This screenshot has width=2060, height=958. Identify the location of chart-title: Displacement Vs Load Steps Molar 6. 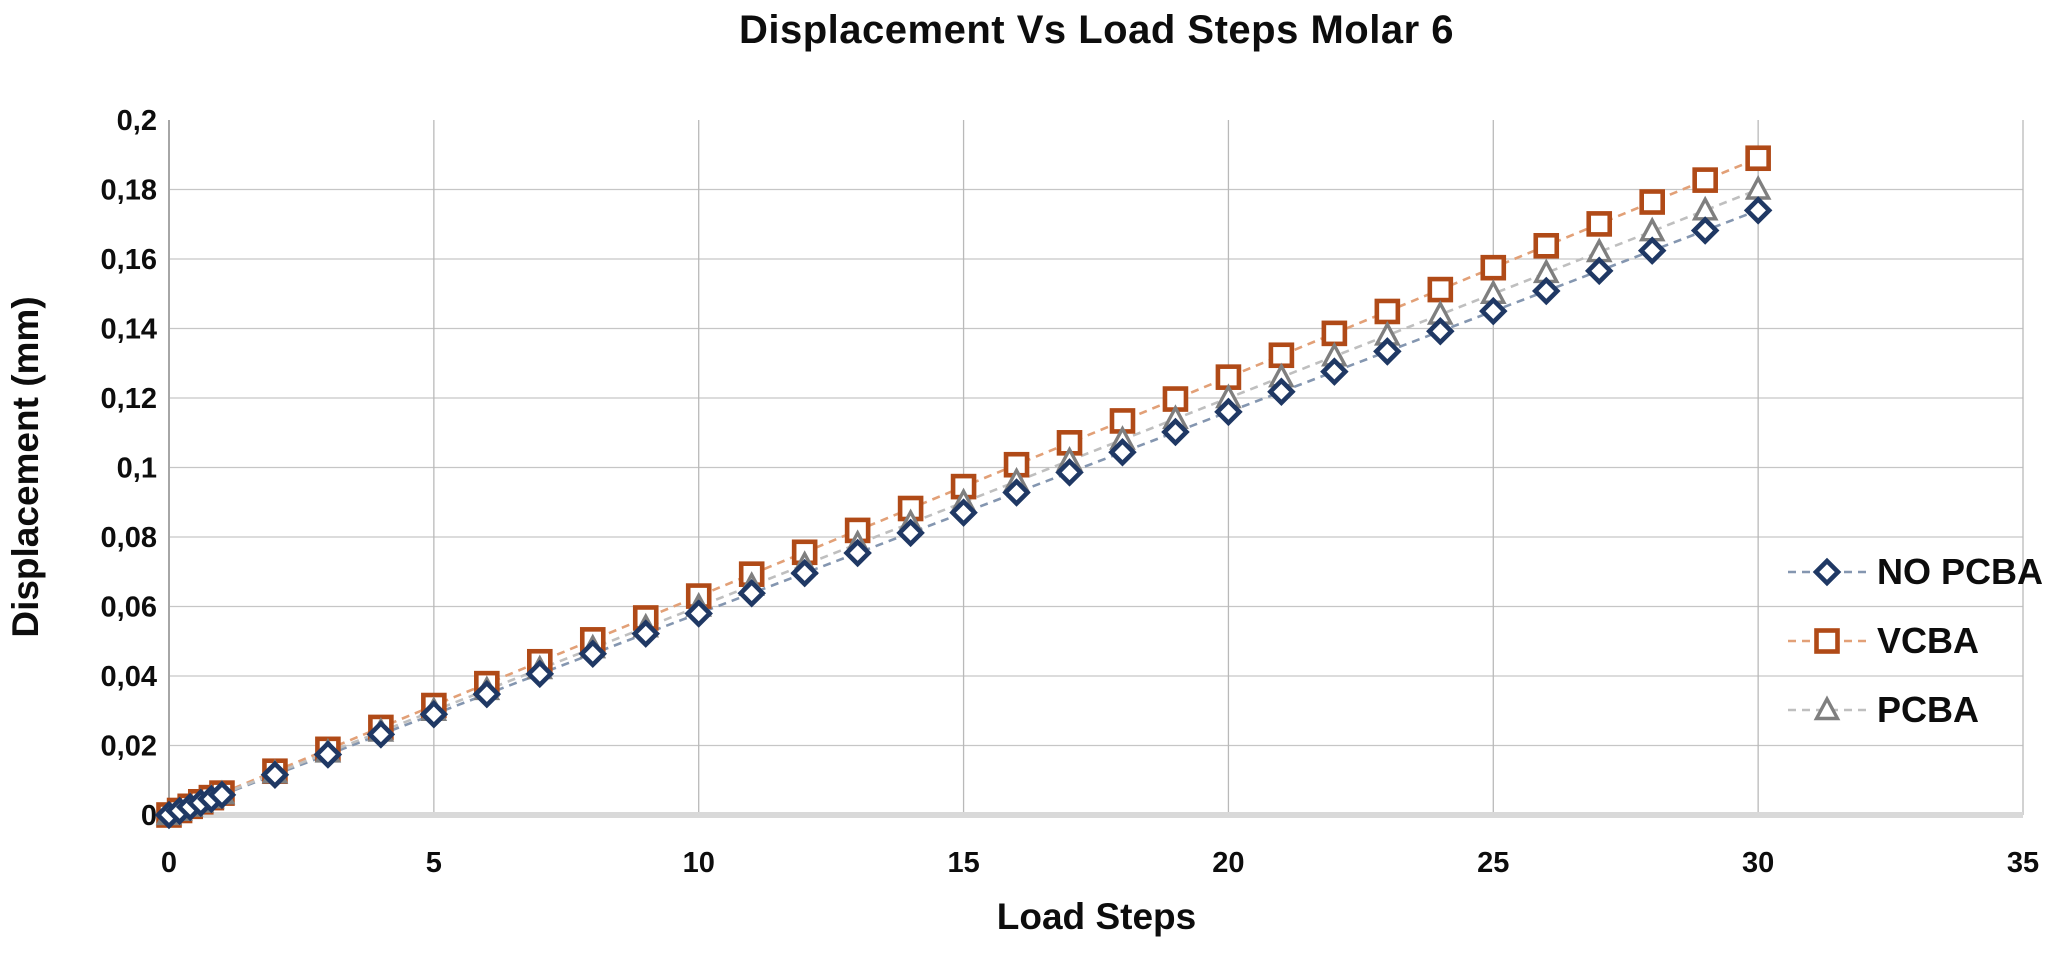
(1096, 30).